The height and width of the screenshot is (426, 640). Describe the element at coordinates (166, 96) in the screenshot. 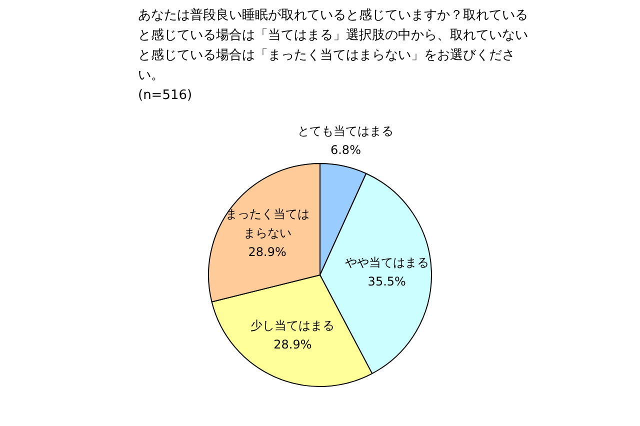

I see `chart-subtitle: (n=516)` at that location.